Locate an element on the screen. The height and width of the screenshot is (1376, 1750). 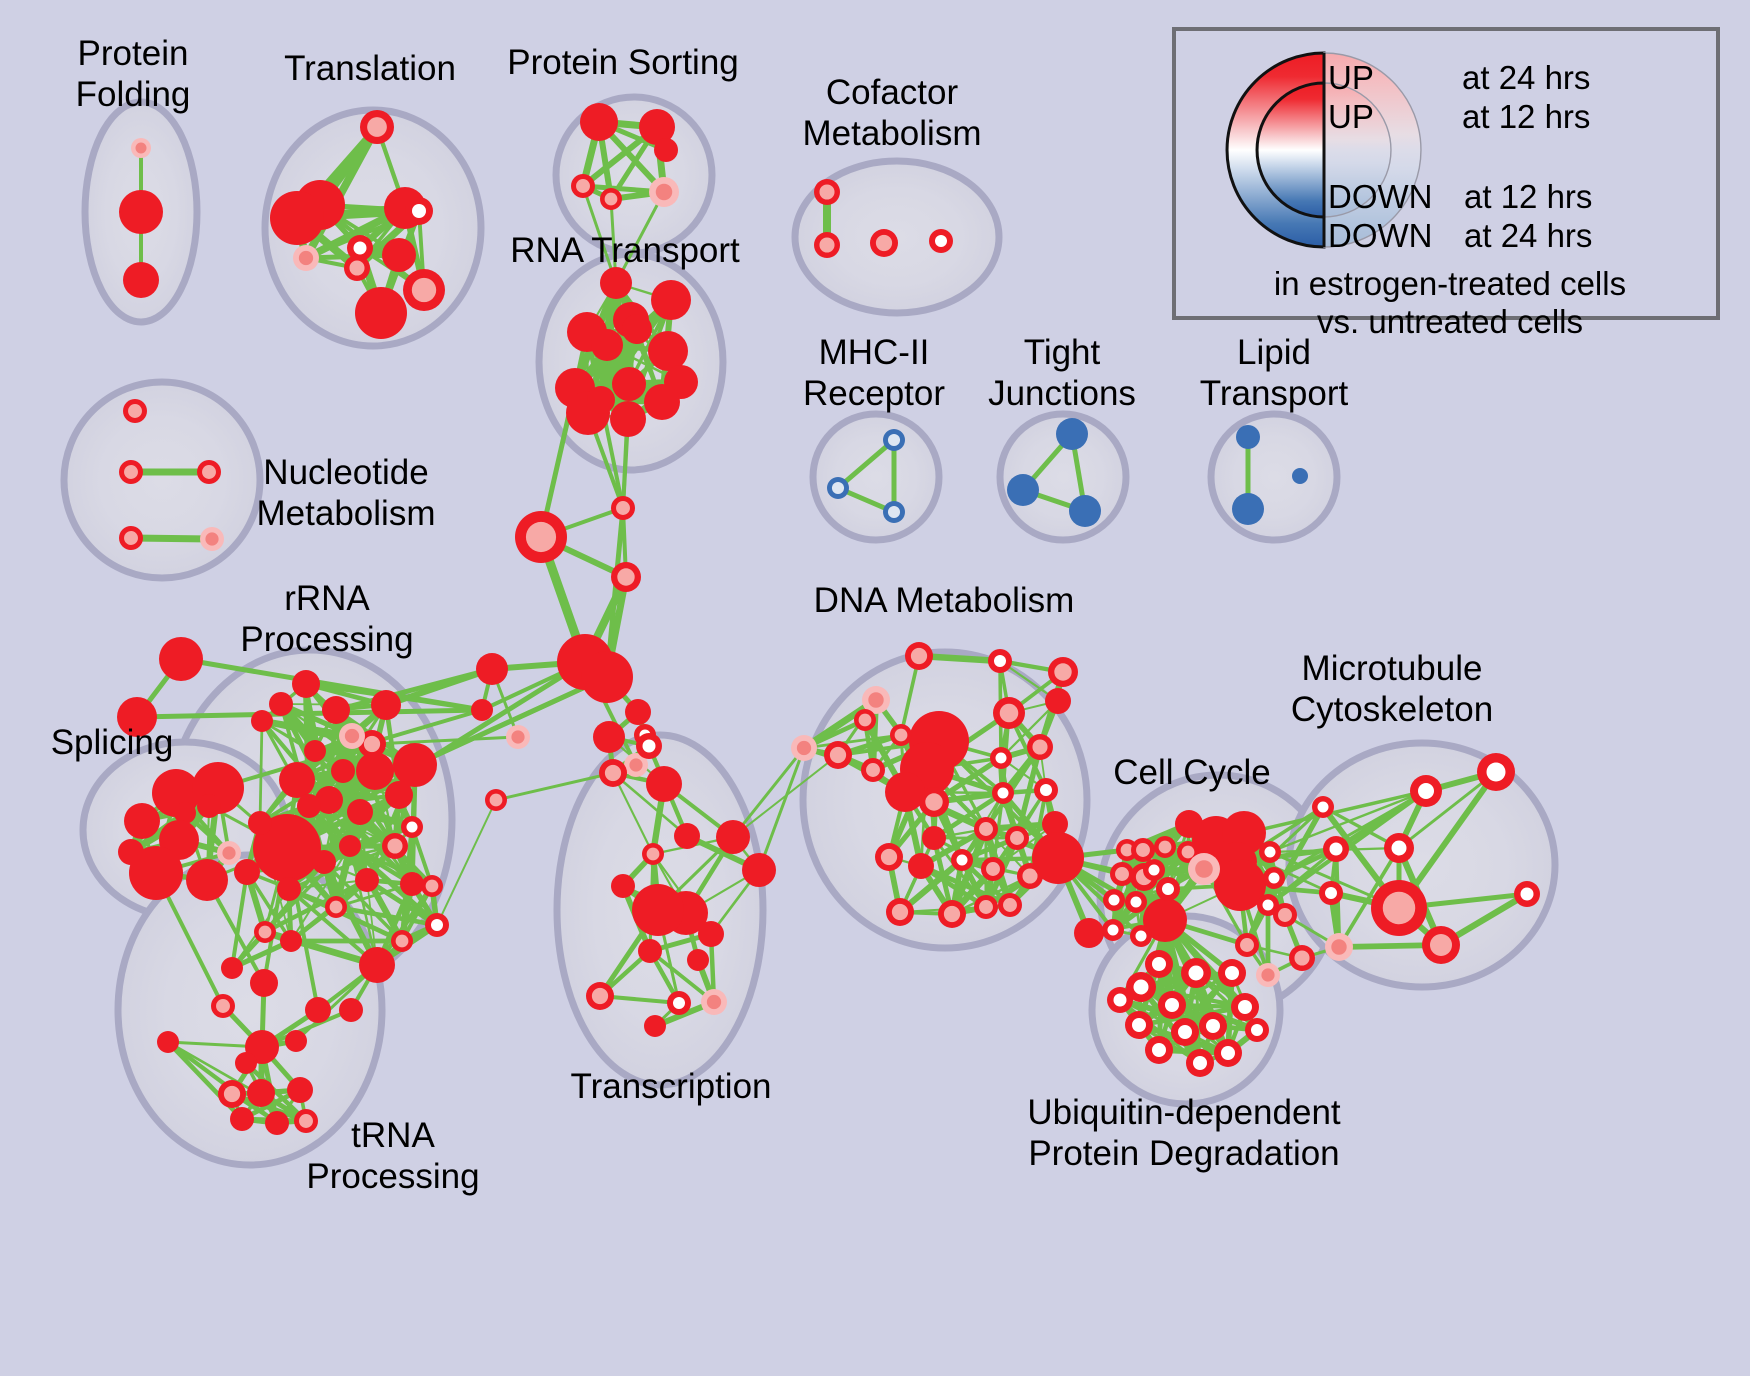
cluster-blob-lipid-transport is located at coordinates (1274, 477).